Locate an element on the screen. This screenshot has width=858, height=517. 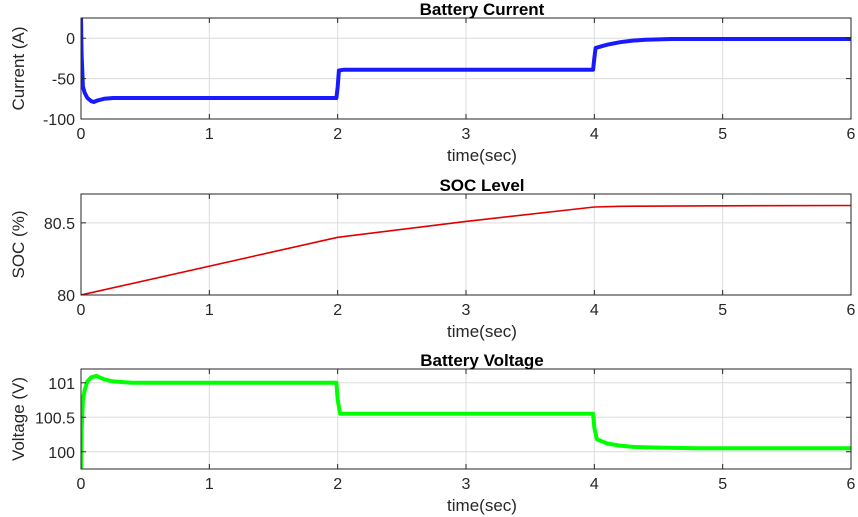
y-tick-label: 100.5 is located at coordinates (55, 418).